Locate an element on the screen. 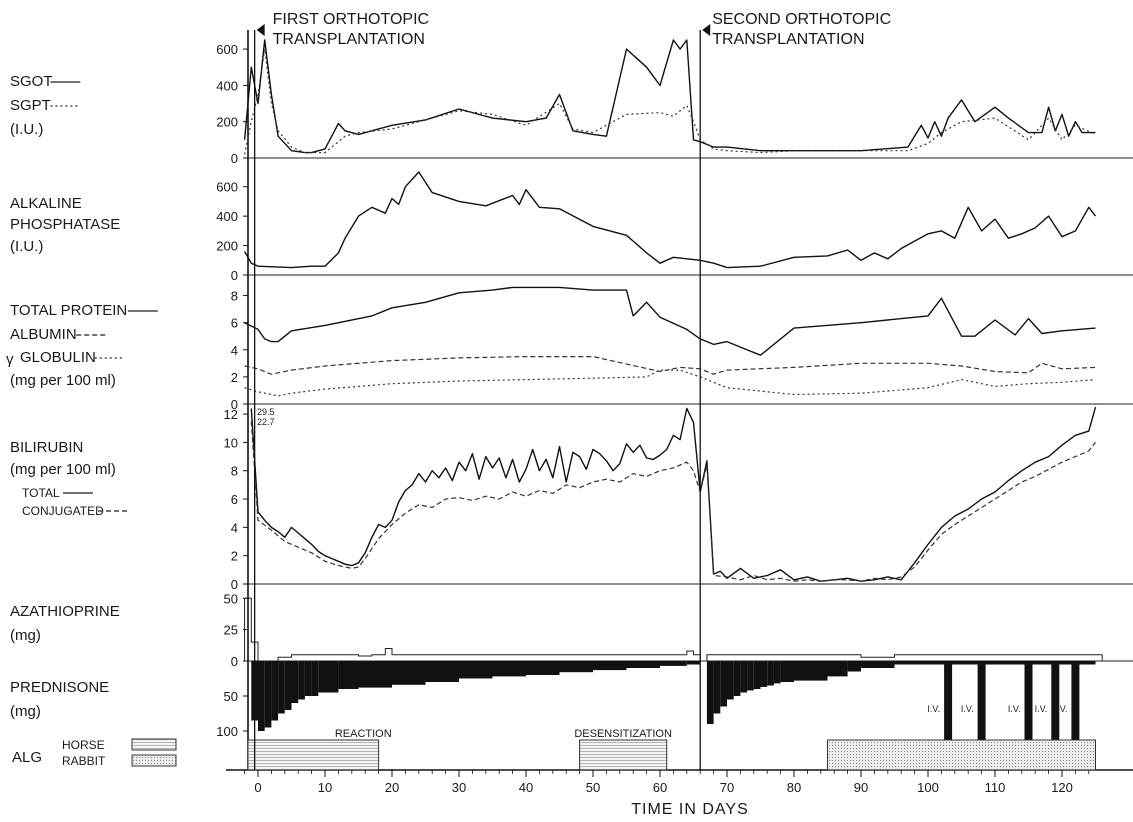  azathioprine-steps is located at coordinates (673, 629).